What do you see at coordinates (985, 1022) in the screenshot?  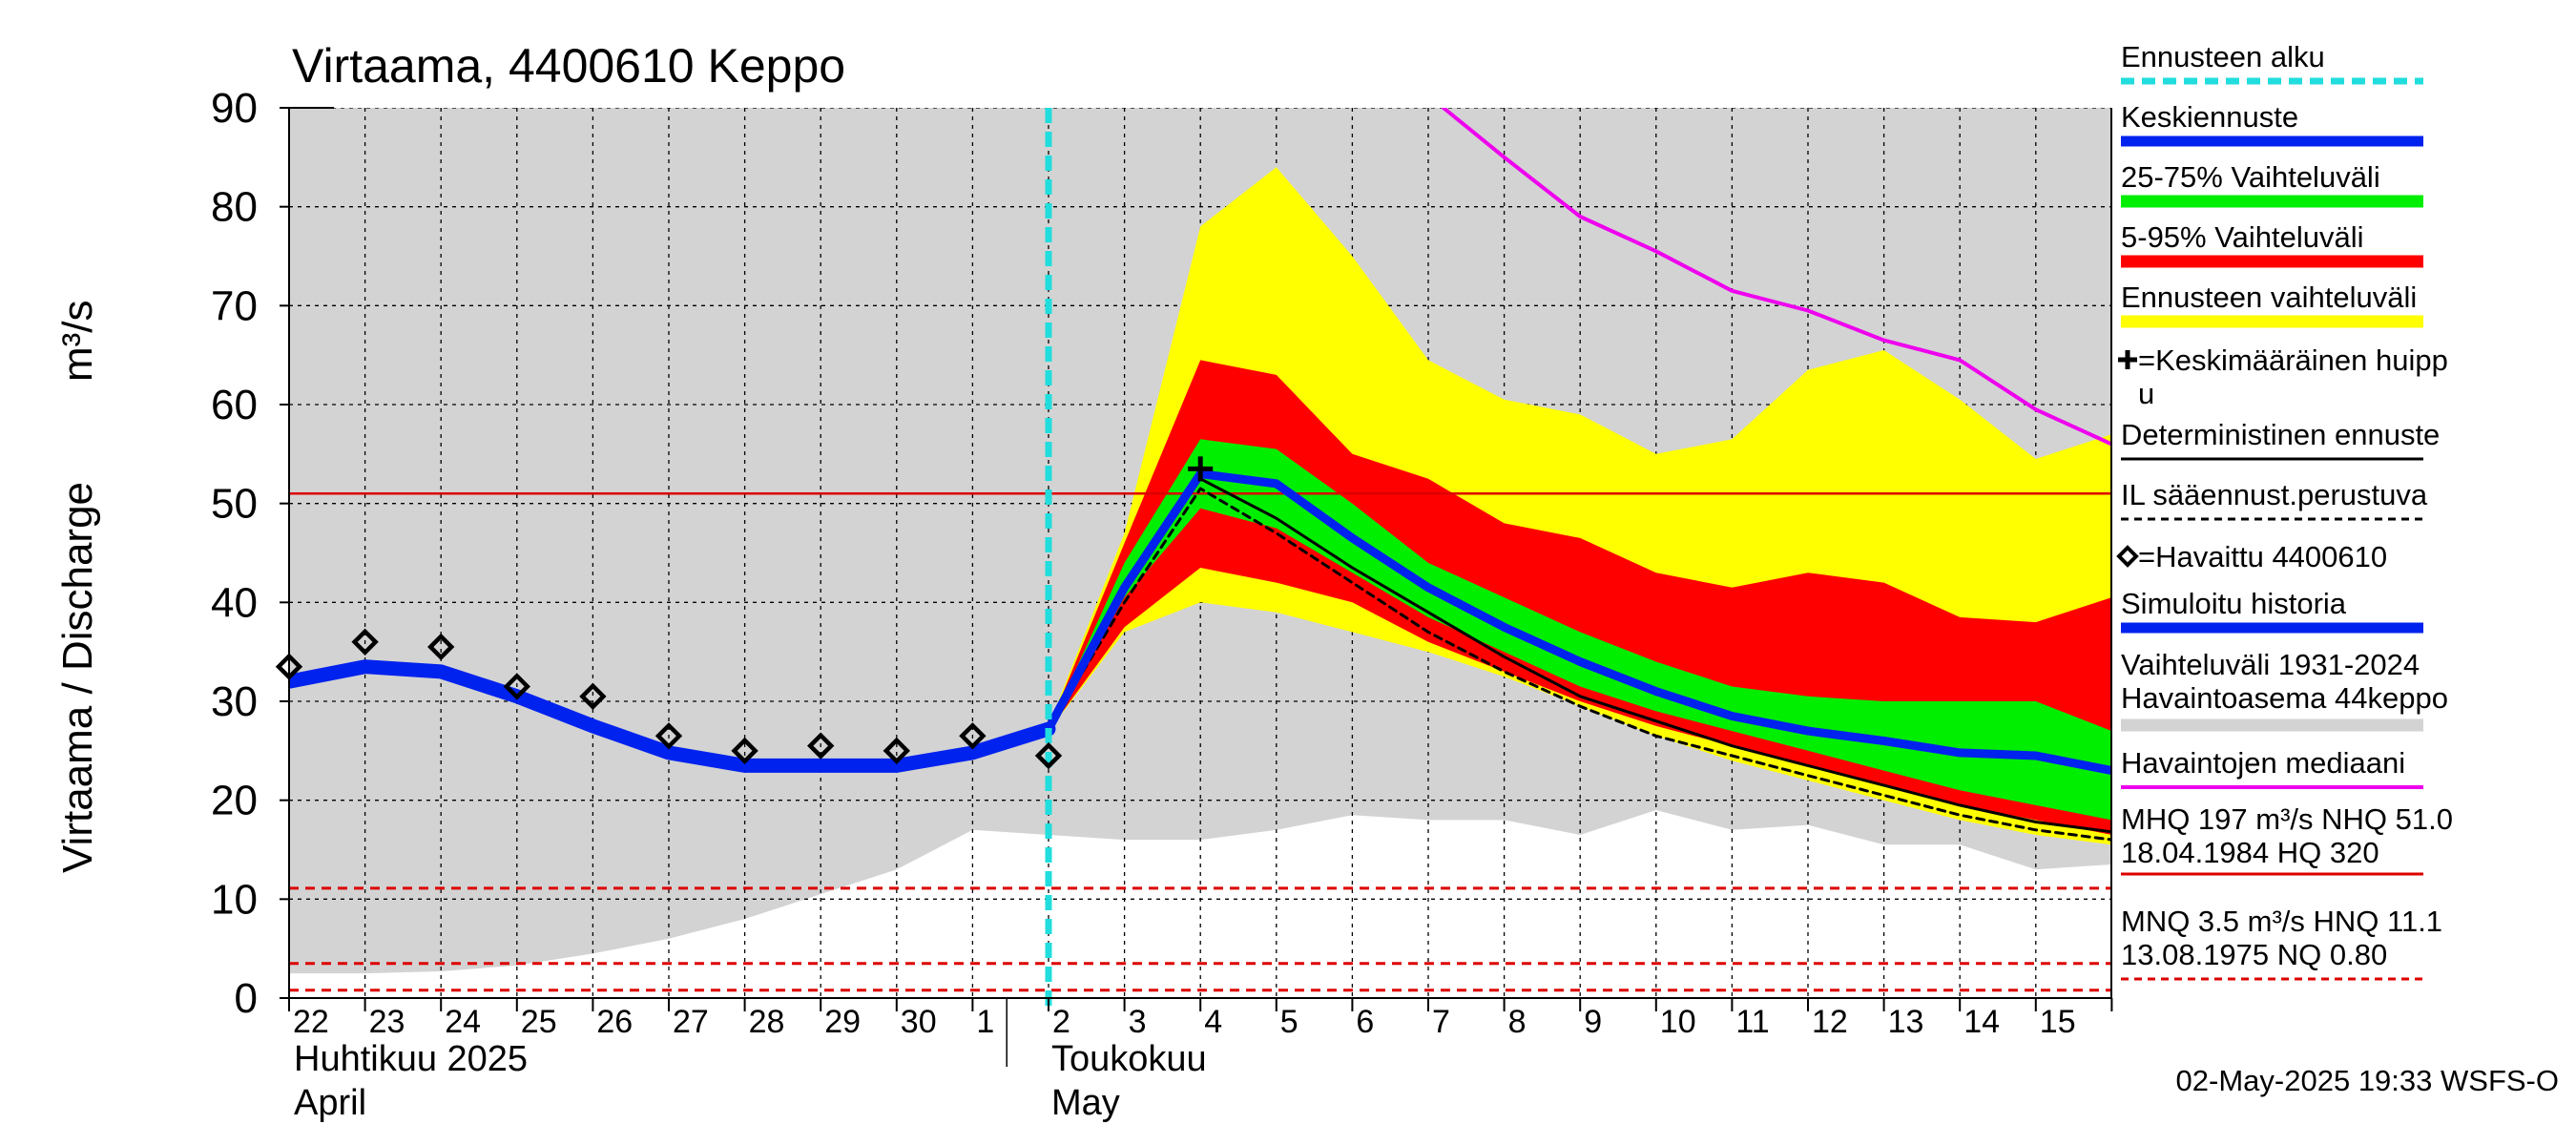 I see `x-tick-label: 1` at bounding box center [985, 1022].